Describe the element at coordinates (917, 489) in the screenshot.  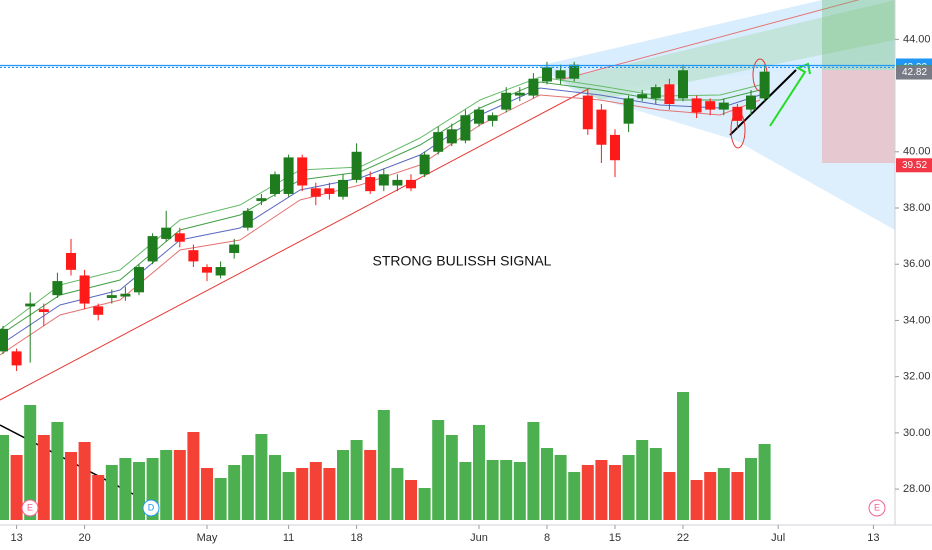
I see `y-tick-label: 28.00` at that location.